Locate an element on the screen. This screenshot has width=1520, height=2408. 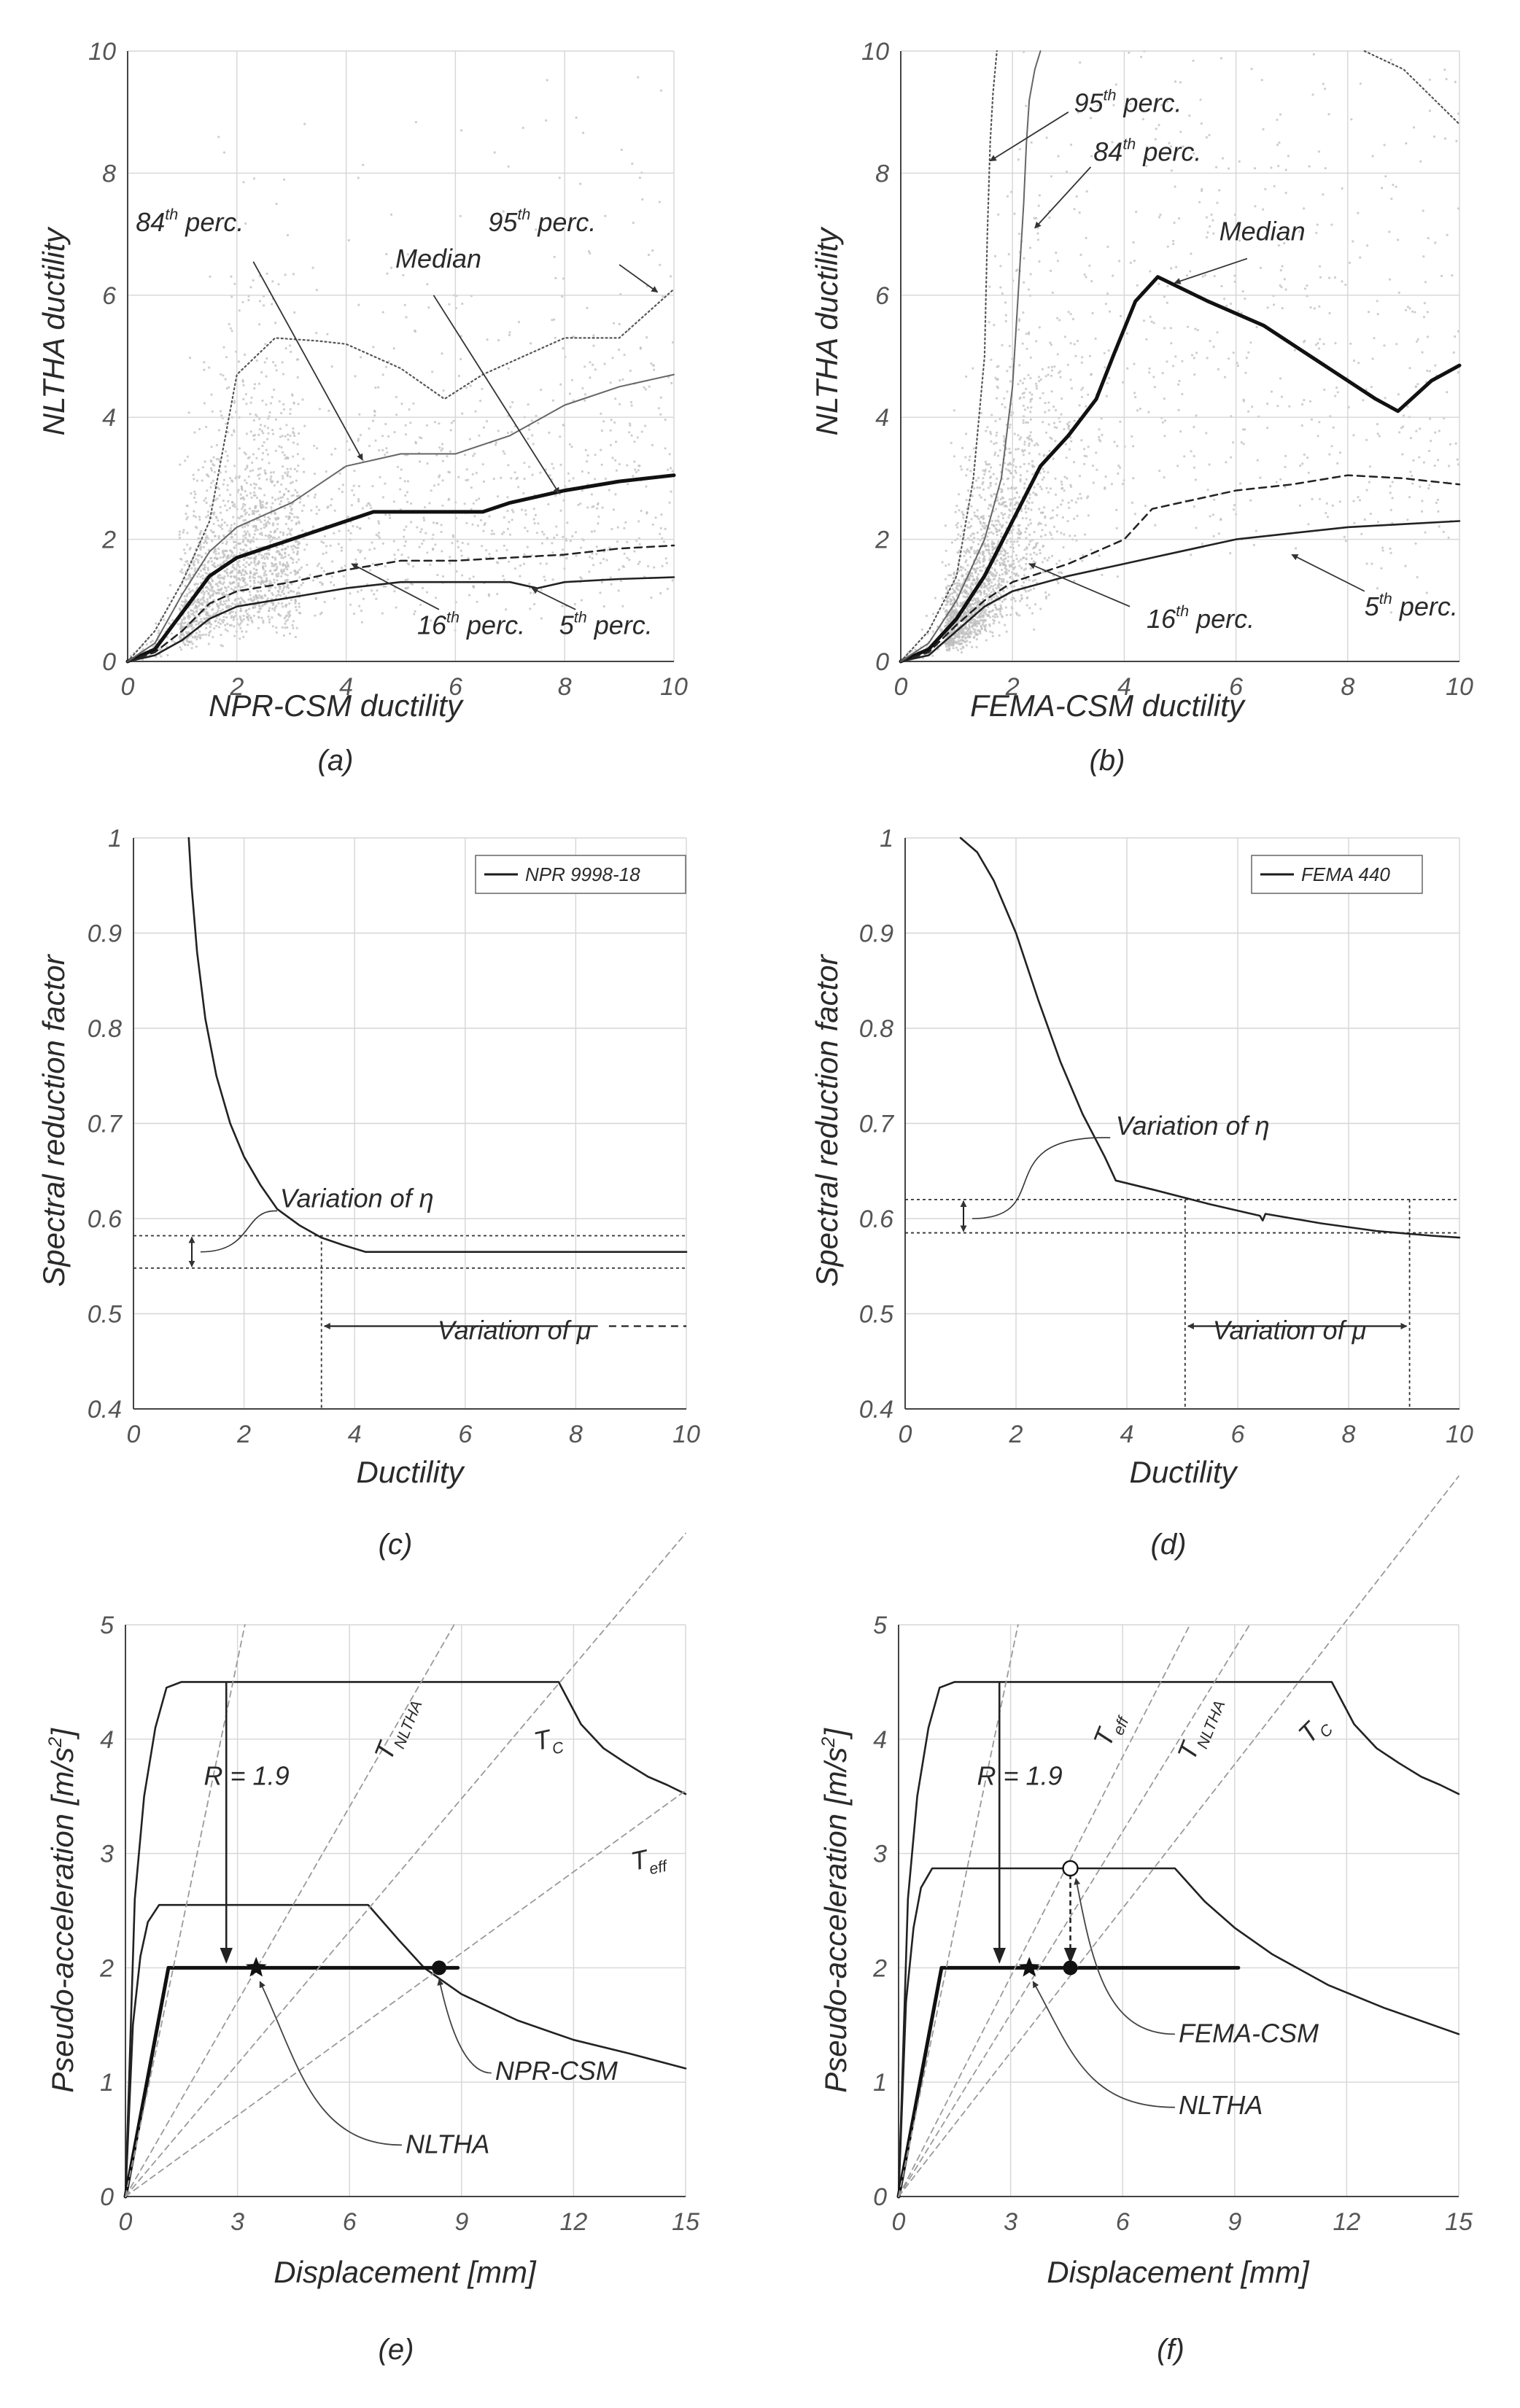
annotation-p16-text: 16 is located at coordinates (432, 625).